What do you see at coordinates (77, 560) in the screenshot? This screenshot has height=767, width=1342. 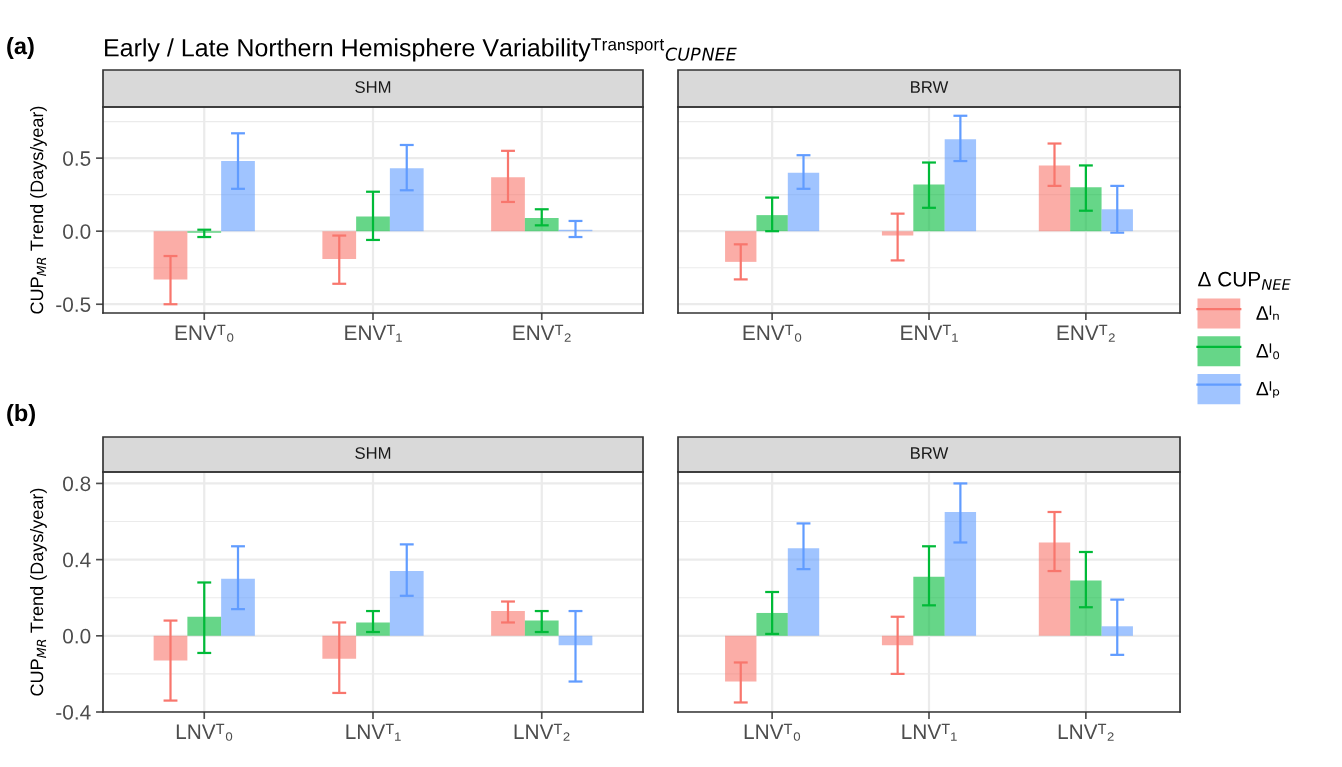 I see `y-tick-label: 0.4` at bounding box center [77, 560].